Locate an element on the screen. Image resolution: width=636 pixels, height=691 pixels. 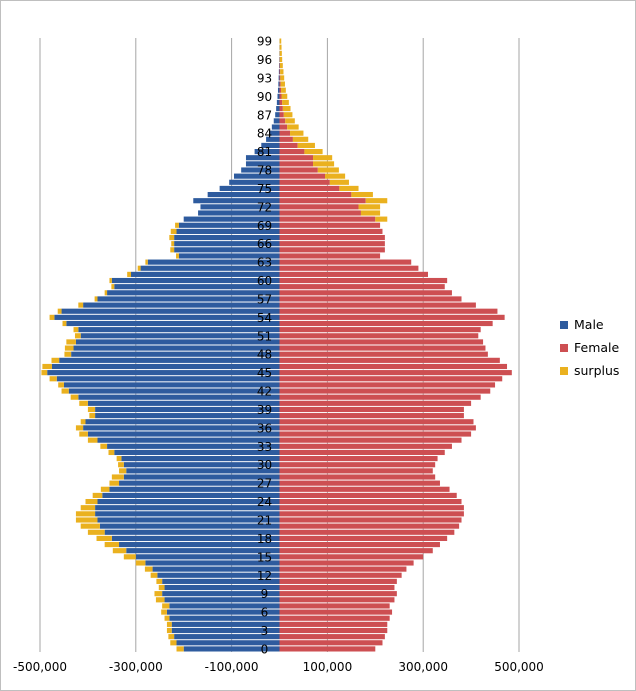
y-tick-label-15: 45 is located at coordinates (264, 373).